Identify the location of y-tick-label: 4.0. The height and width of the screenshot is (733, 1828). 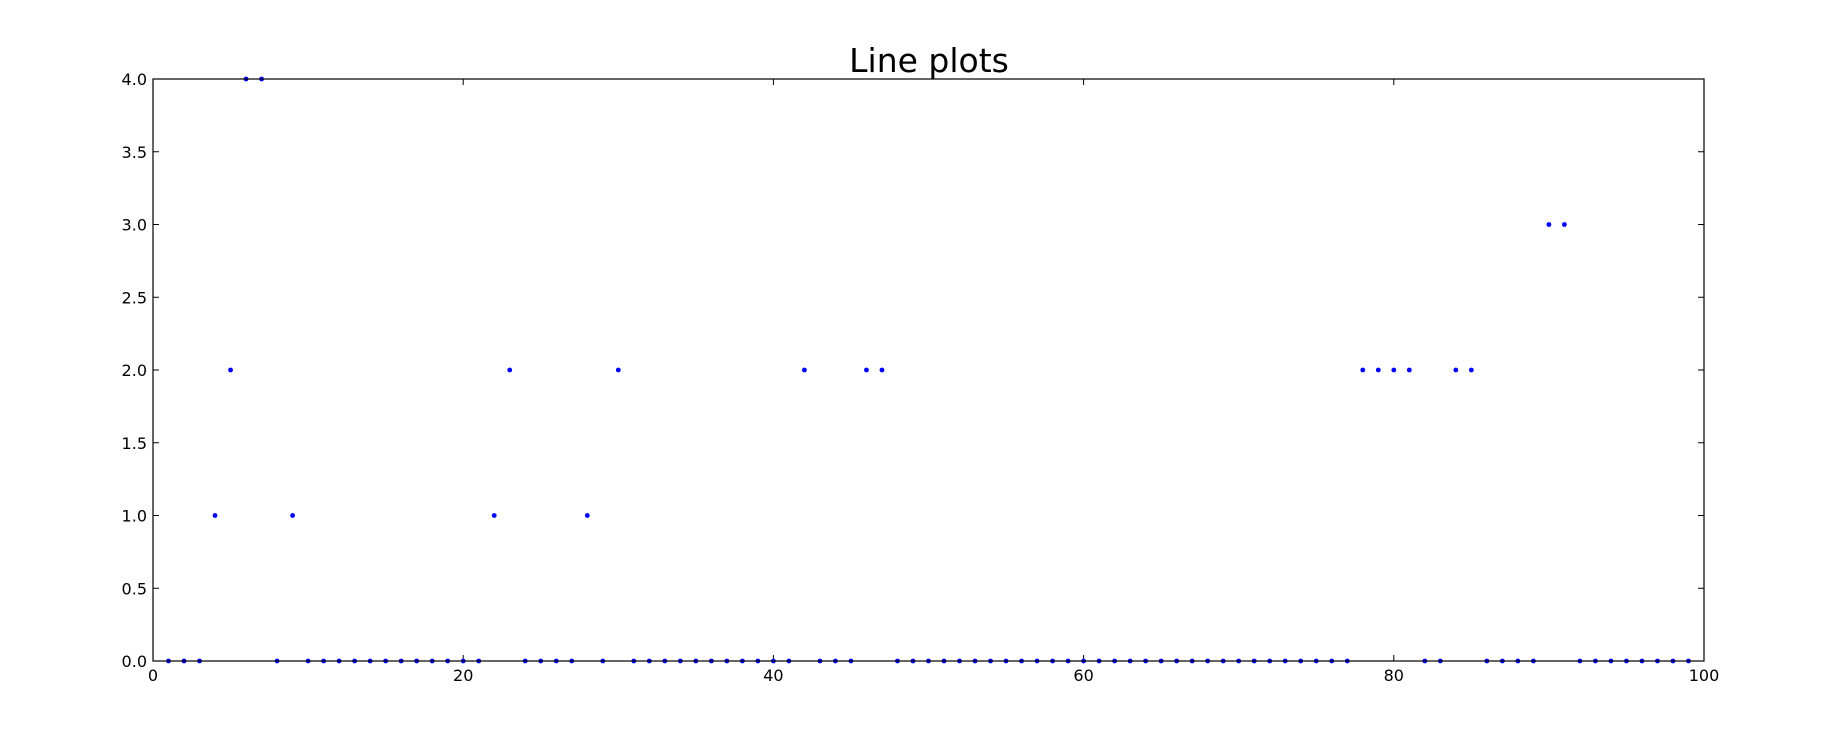
(134, 79).